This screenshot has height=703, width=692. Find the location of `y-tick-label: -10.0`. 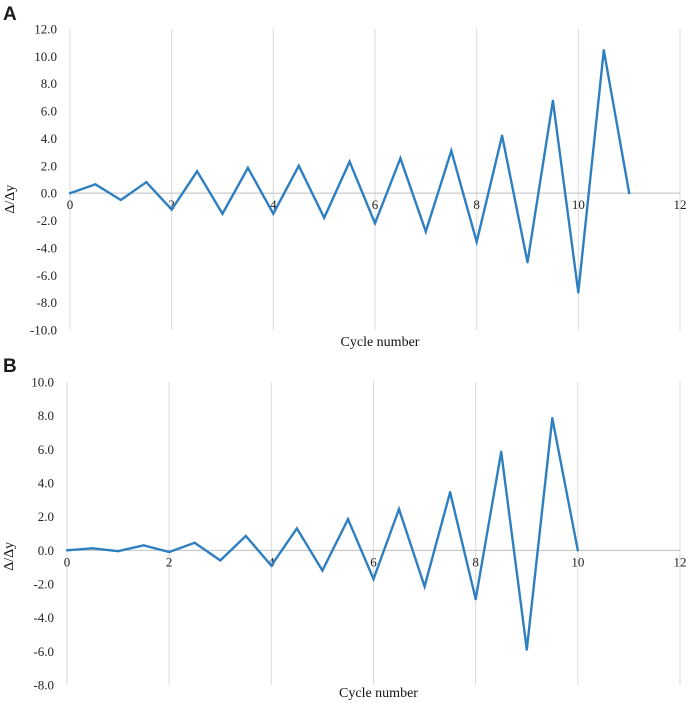

y-tick-label: -10.0 is located at coordinates (43, 330).